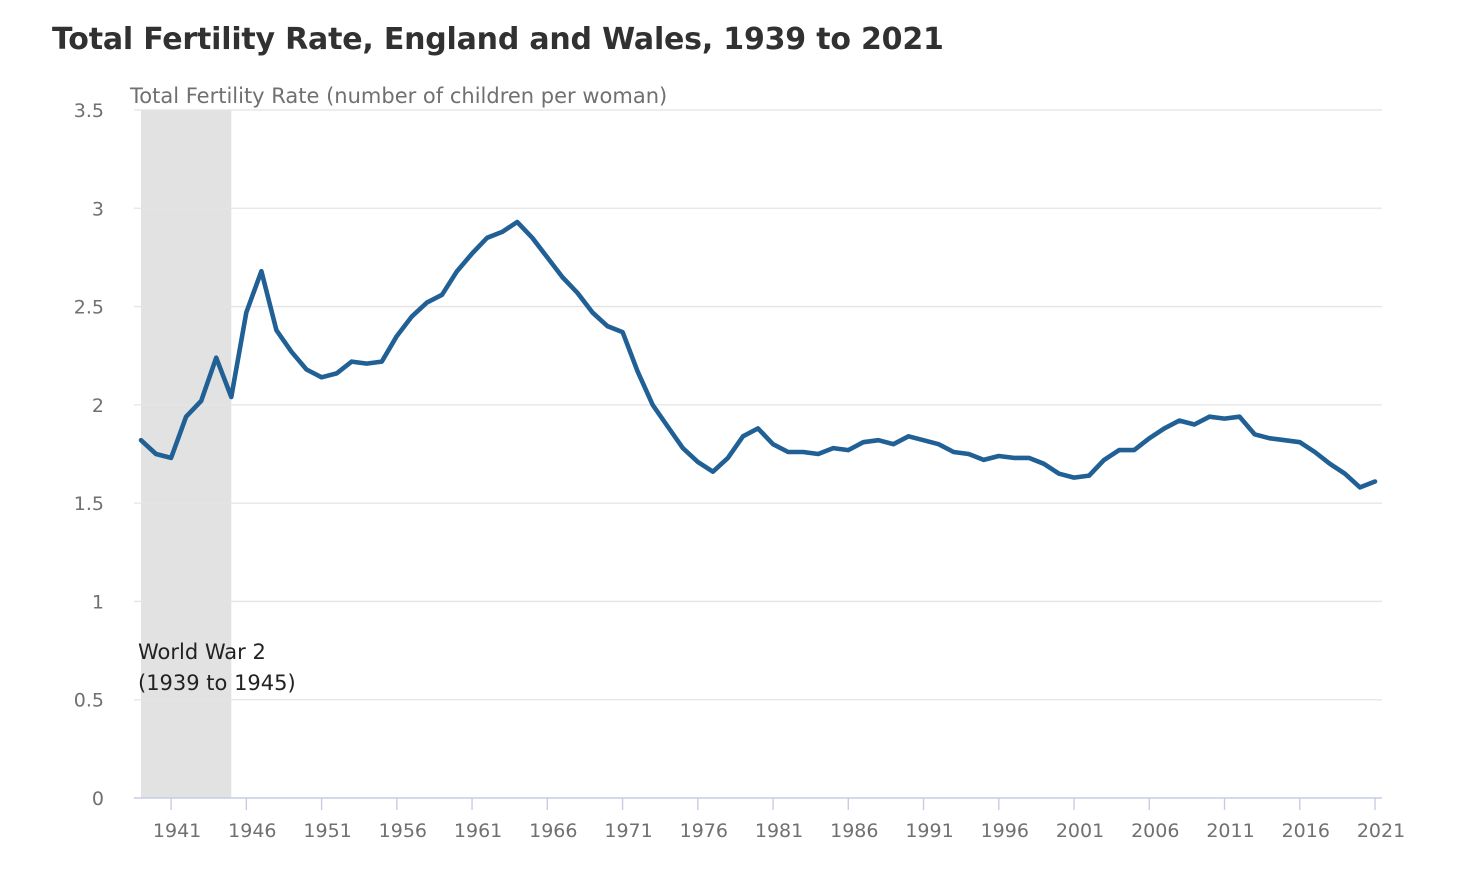  Describe the element at coordinates (628, 831) in the screenshot. I see `x-tick-label: 1971` at that location.